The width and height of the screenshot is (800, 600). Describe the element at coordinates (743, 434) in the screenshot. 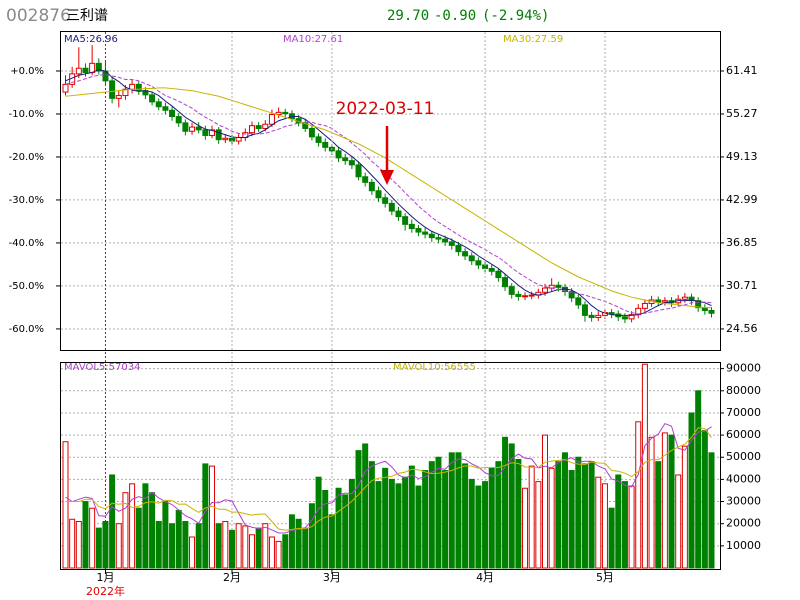

I see `y-tick-label: 60000` at that location.